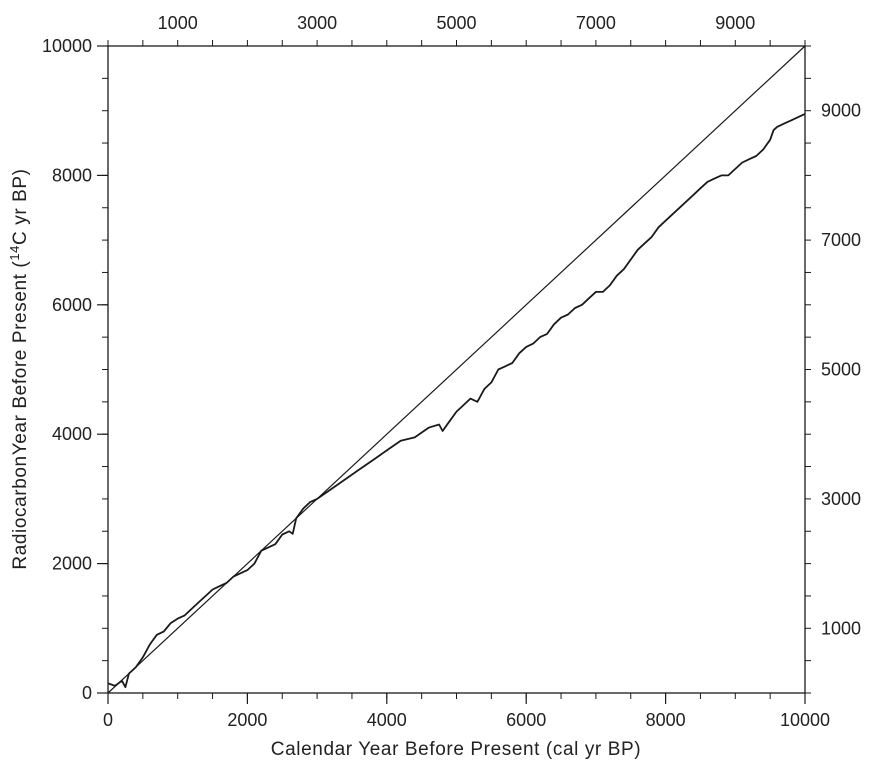  What do you see at coordinates (805, 720) in the screenshot?
I see `x-tick-label-bottom: 10000` at bounding box center [805, 720].